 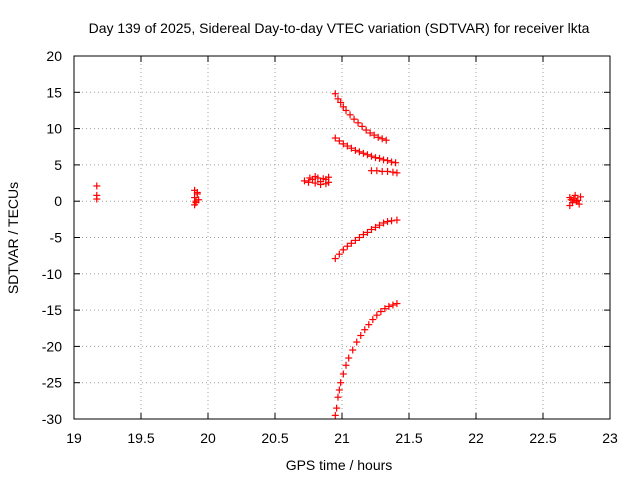 I want to click on y-tick-label: -15, so click(x=52, y=310).